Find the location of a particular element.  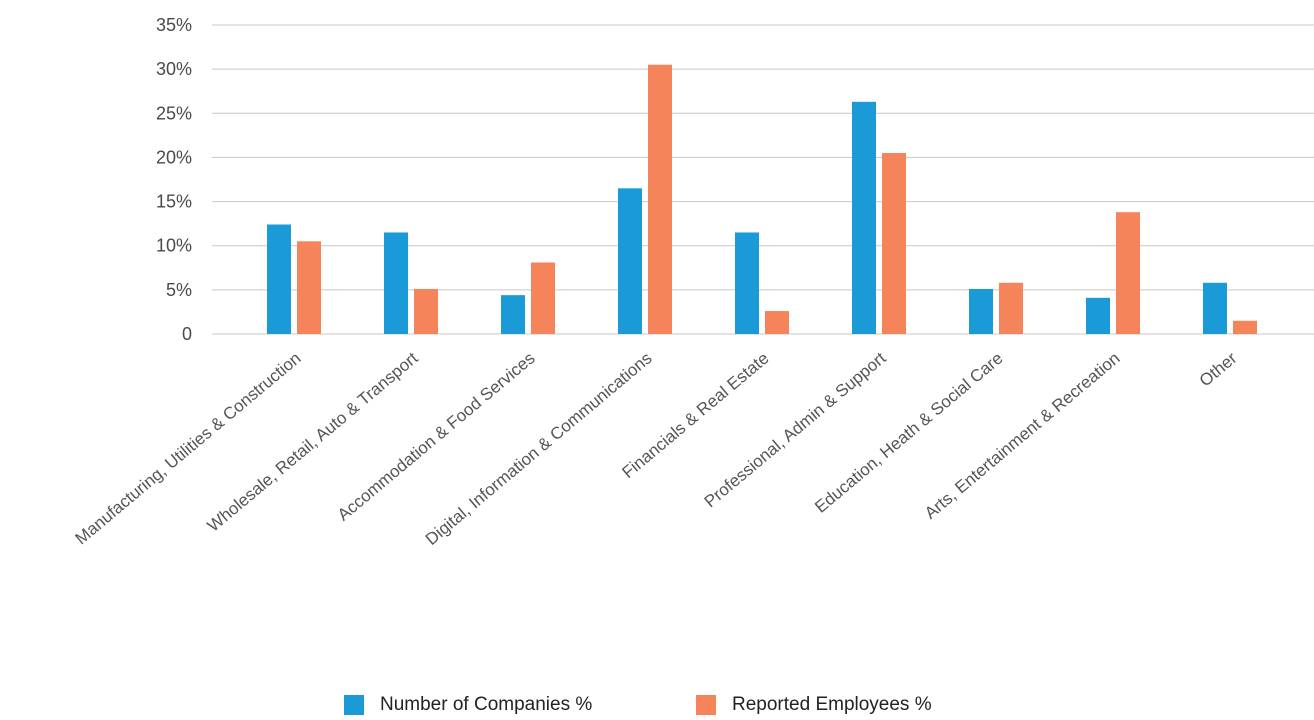

legend-swatch-employees is located at coordinates (706, 705).